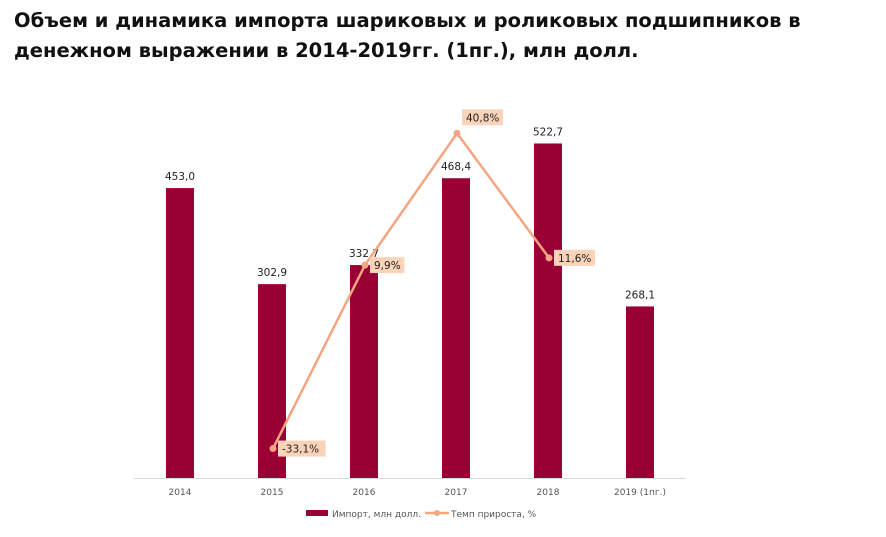  What do you see at coordinates (180, 493) in the screenshot?
I see `x-tick-label: 2014` at bounding box center [180, 493].